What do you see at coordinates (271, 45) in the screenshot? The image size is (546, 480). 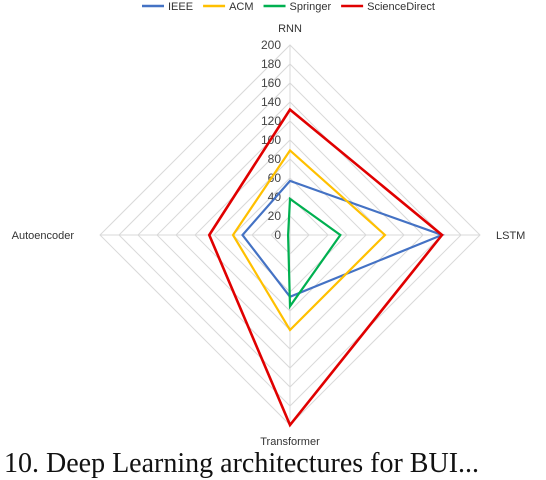 I see `tick-label: 200` at bounding box center [271, 45].